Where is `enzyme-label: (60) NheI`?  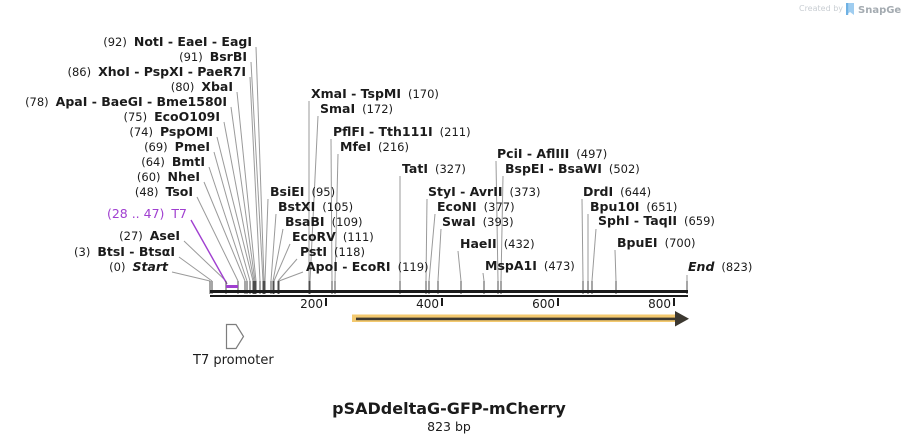 enzyme-label: (60) NheI is located at coordinates (168, 176).